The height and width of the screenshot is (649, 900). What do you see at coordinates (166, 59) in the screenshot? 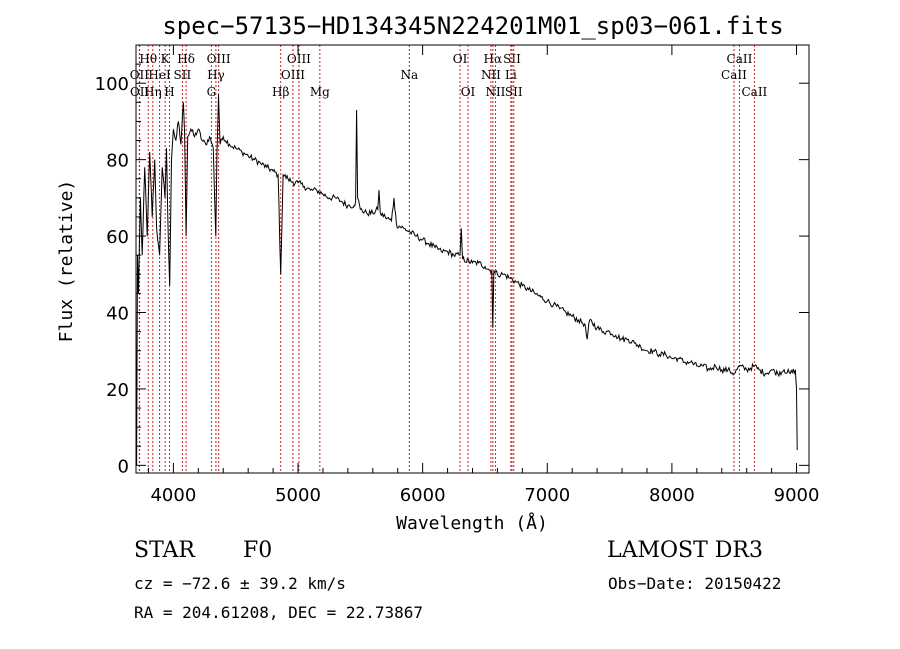
I see `line-marker-label-3: K` at bounding box center [166, 59].